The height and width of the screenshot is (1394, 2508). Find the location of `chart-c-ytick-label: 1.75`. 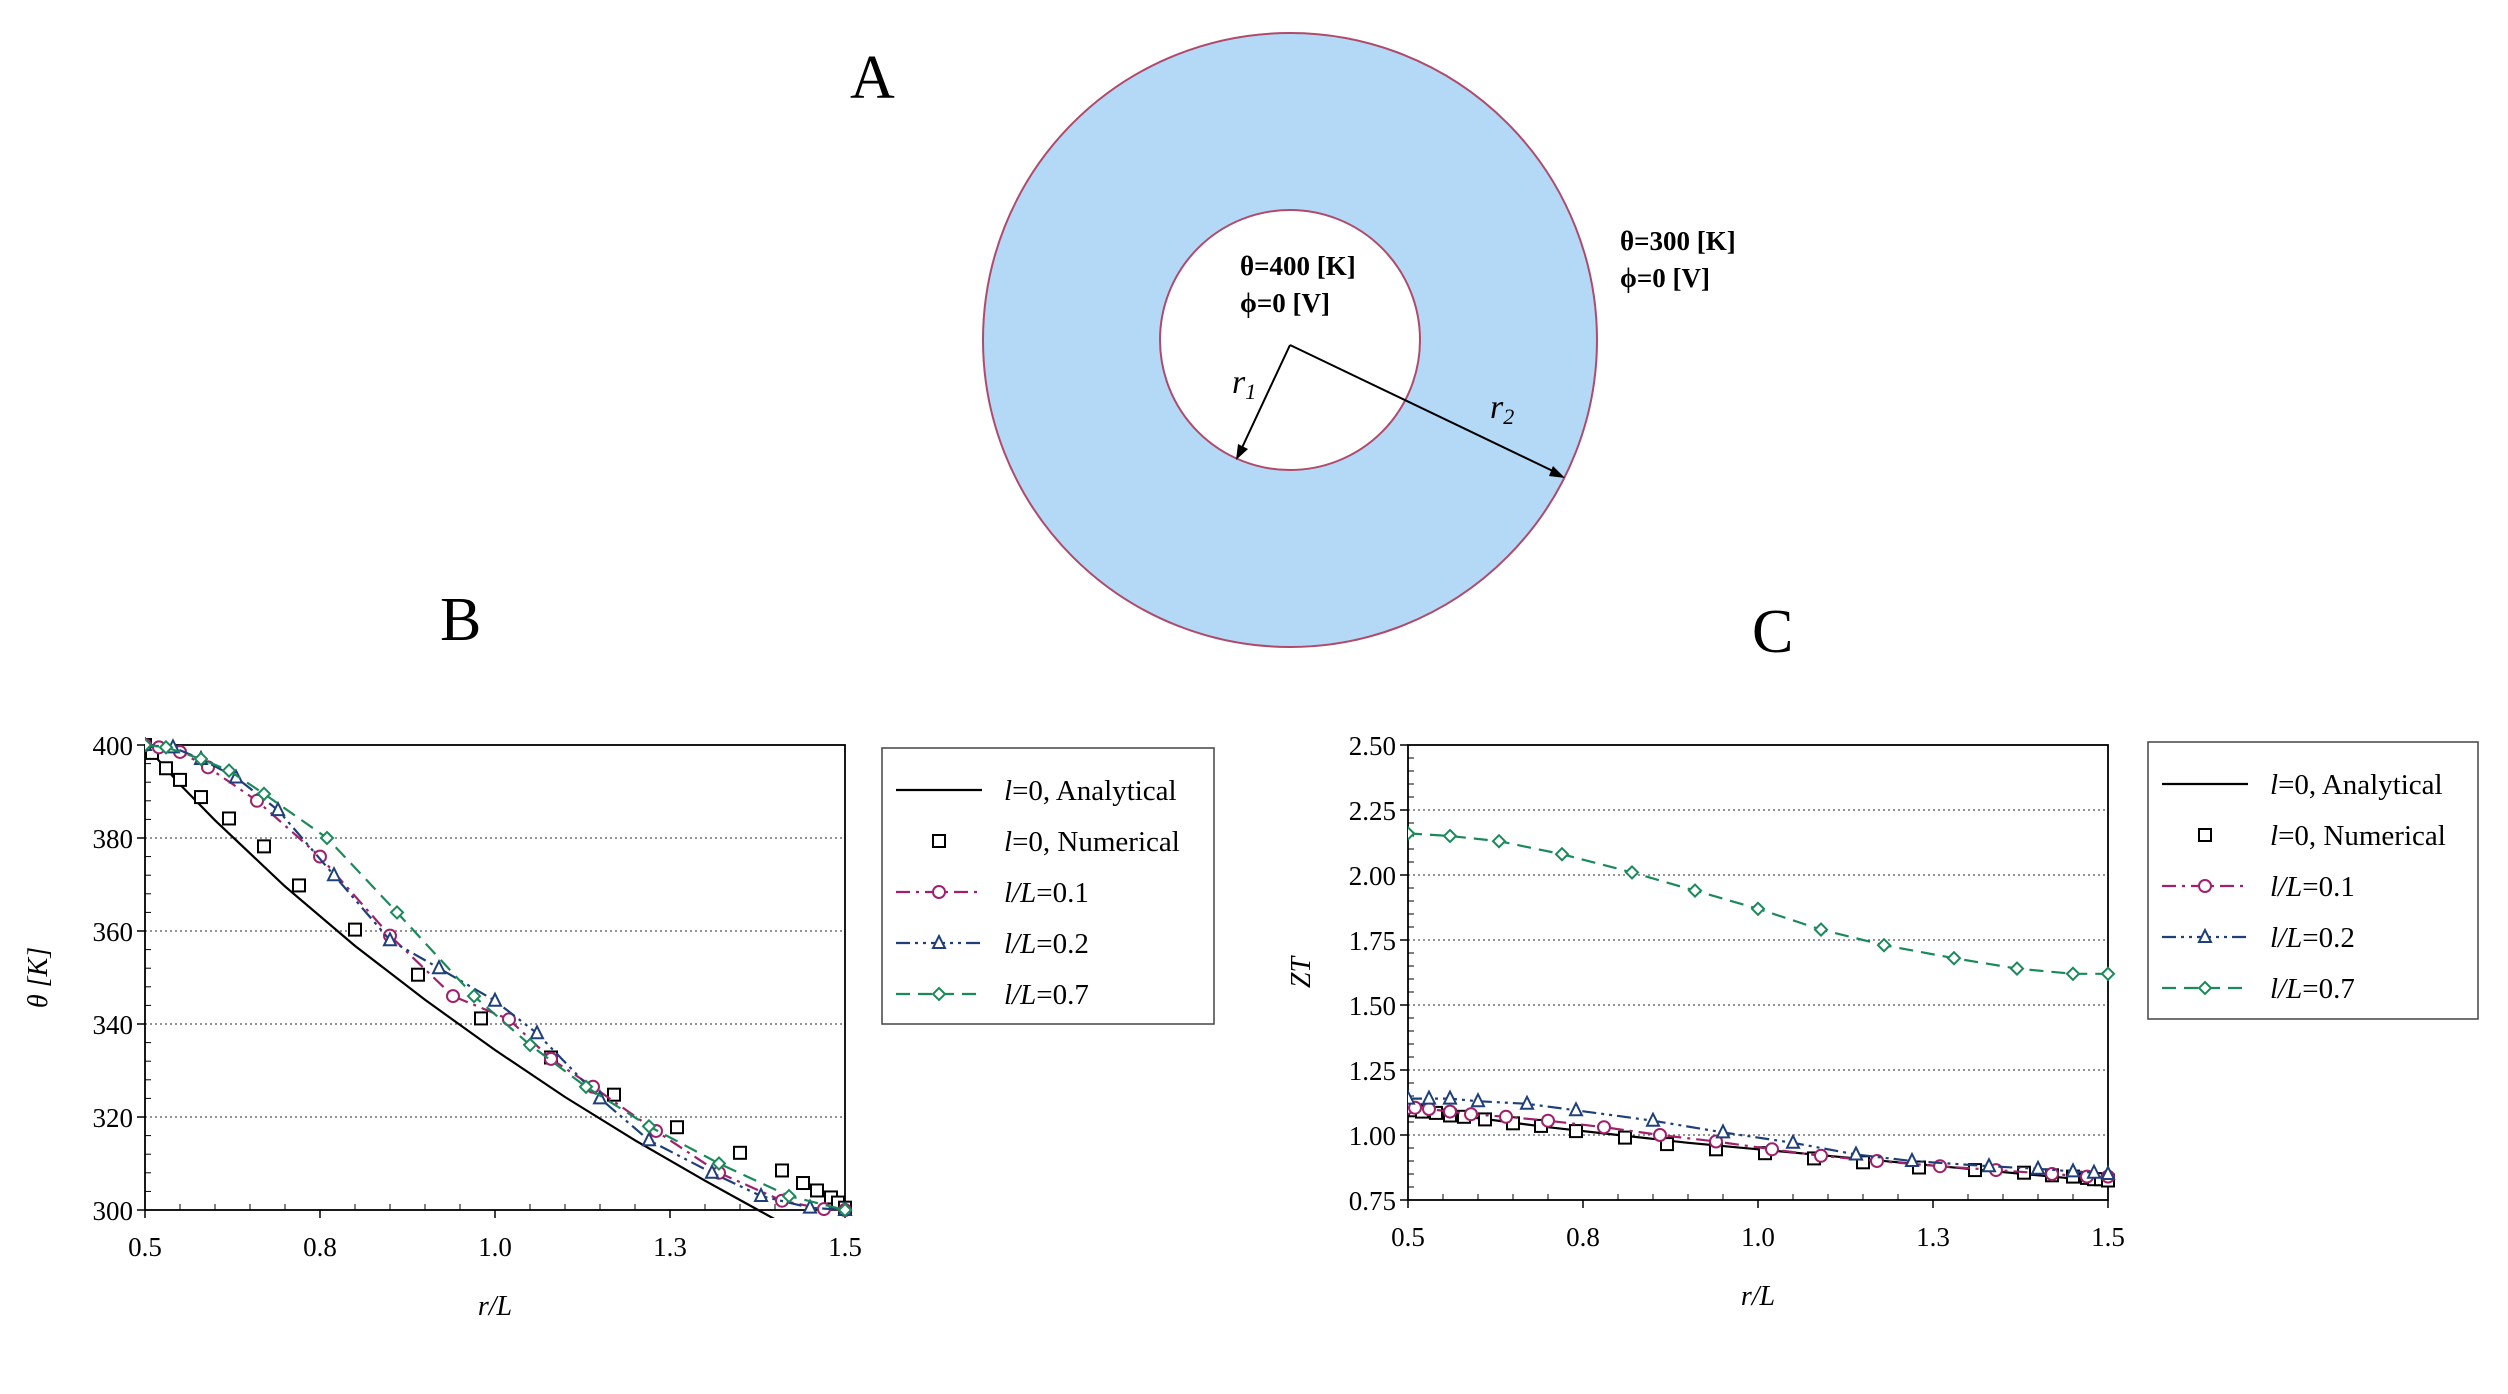

chart-c-ytick-label: 1.75 is located at coordinates (1372, 941).